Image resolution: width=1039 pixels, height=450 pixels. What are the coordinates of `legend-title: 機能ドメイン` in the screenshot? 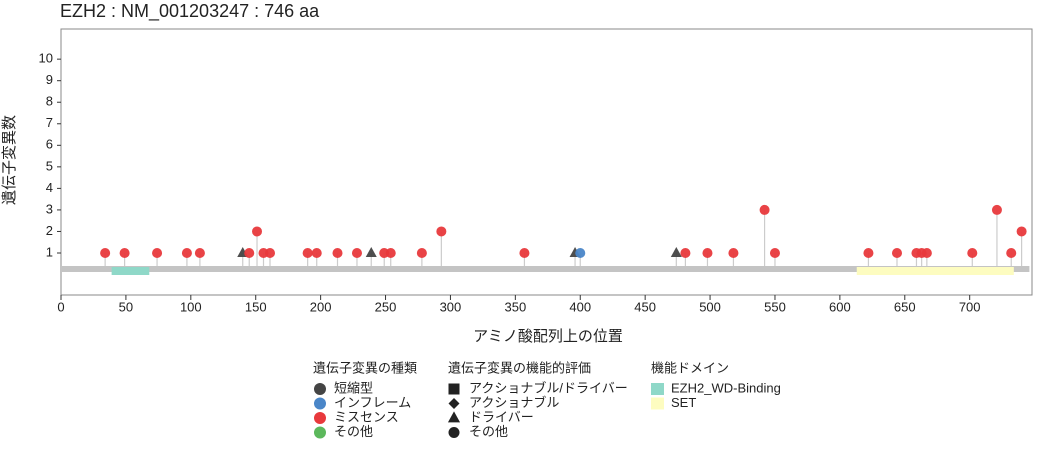 It's located at (690, 367).